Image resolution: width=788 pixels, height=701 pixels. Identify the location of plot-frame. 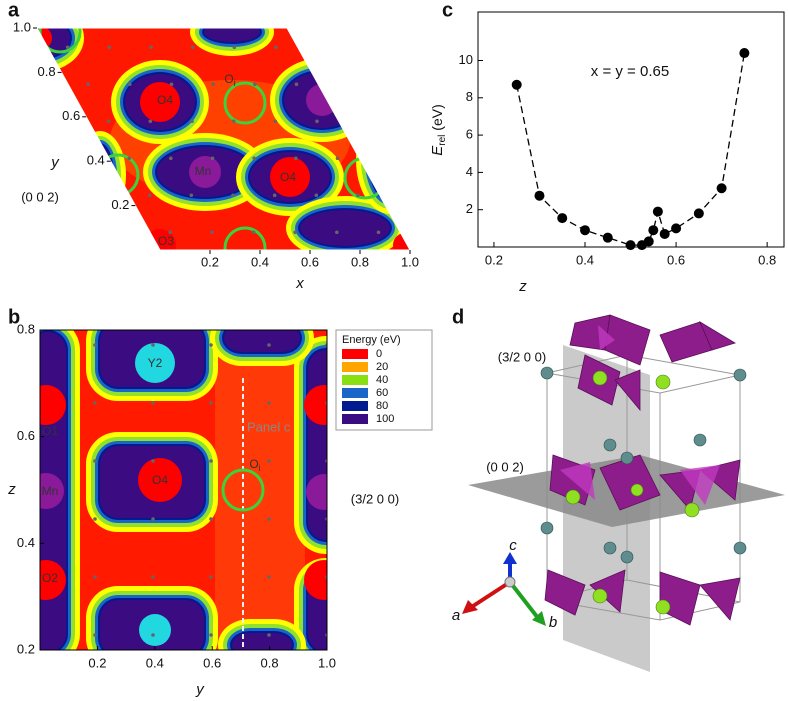
(631, 129).